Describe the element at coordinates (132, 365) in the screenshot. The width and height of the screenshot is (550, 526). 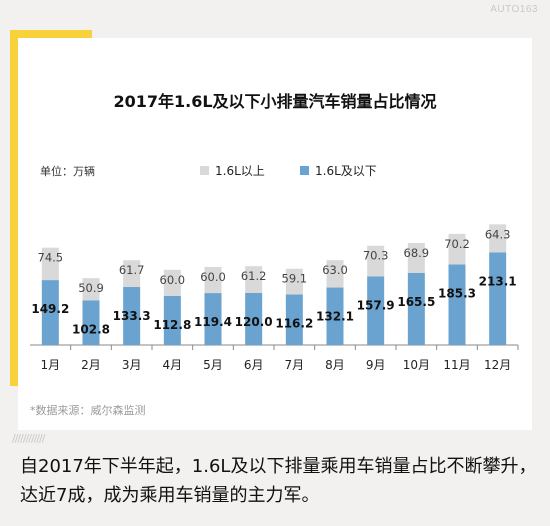
I see `x-tick-label: 3月` at that location.